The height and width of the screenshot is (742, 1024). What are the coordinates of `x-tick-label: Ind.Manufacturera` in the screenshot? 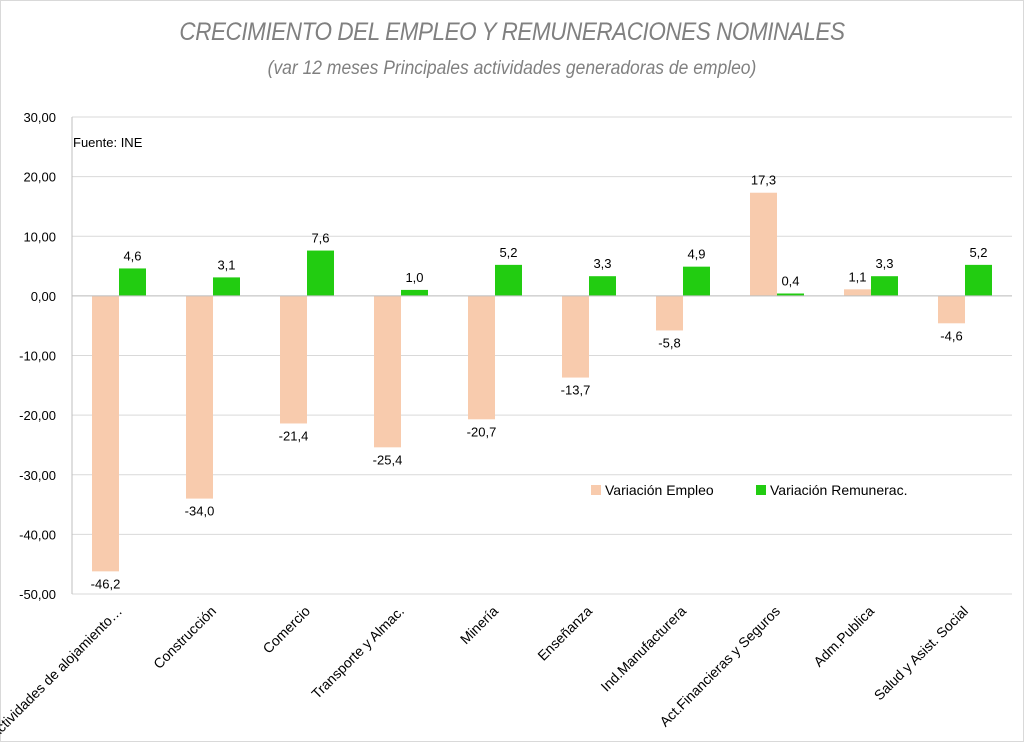 It's located at (643, 649).